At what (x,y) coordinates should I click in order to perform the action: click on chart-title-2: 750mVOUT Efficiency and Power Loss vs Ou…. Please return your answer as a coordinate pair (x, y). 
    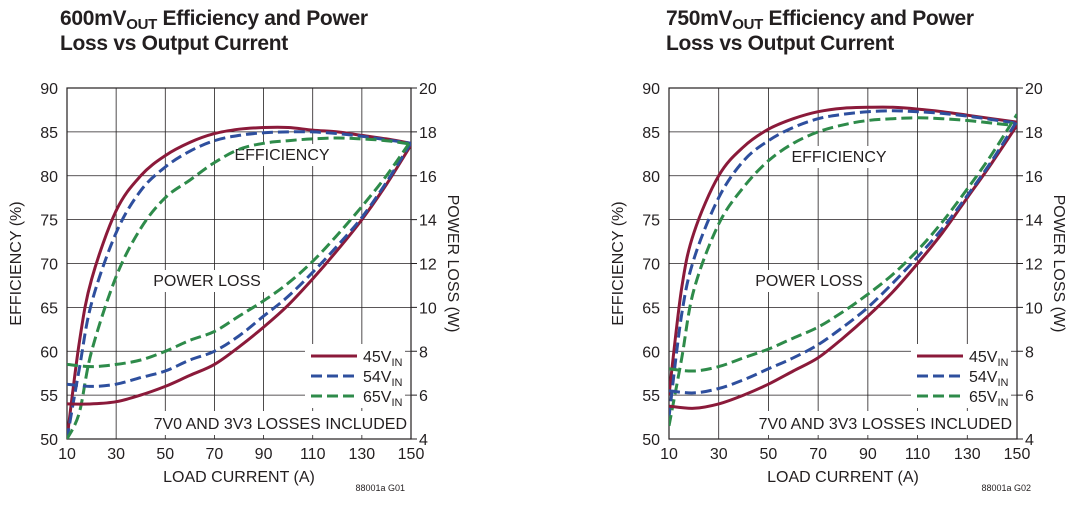
    Looking at the image, I should click on (820, 31).